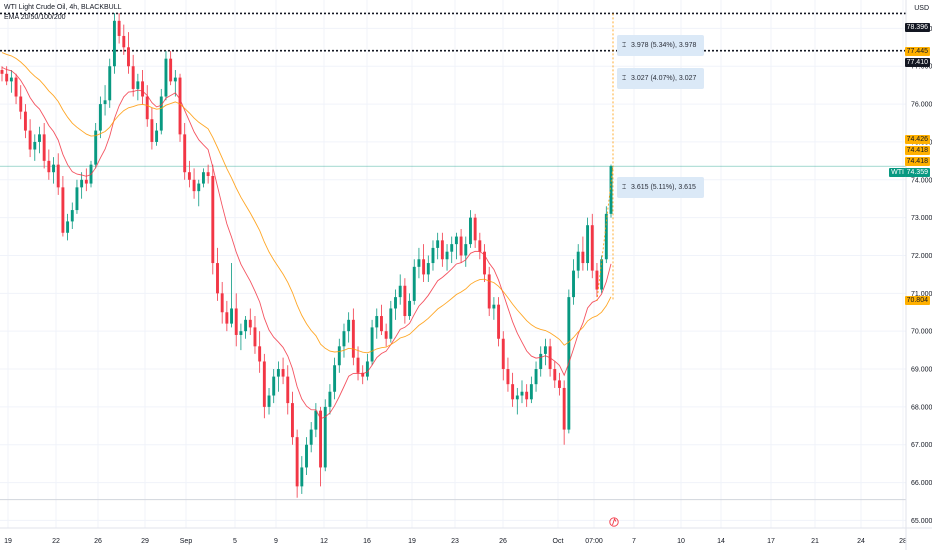 Image resolution: width=932 pixels, height=550 pixels. Describe the element at coordinates (63, 7) in the screenshot. I see `symbol-title: WTI Light Crude Oil, 4h, BLACKBULL` at that location.